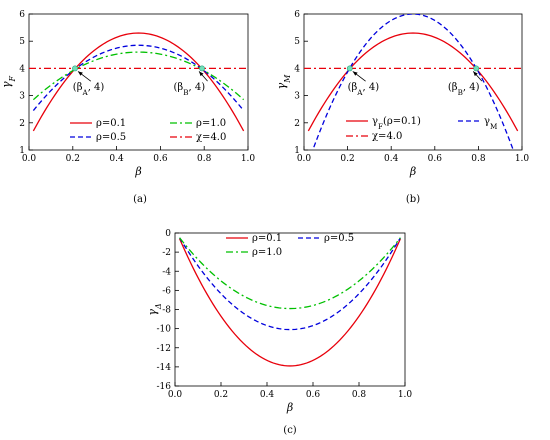 This screenshot has width=550, height=440. Describe the element at coordinates (168, 234) in the screenshot. I see `y-tick-label: 0` at that location.